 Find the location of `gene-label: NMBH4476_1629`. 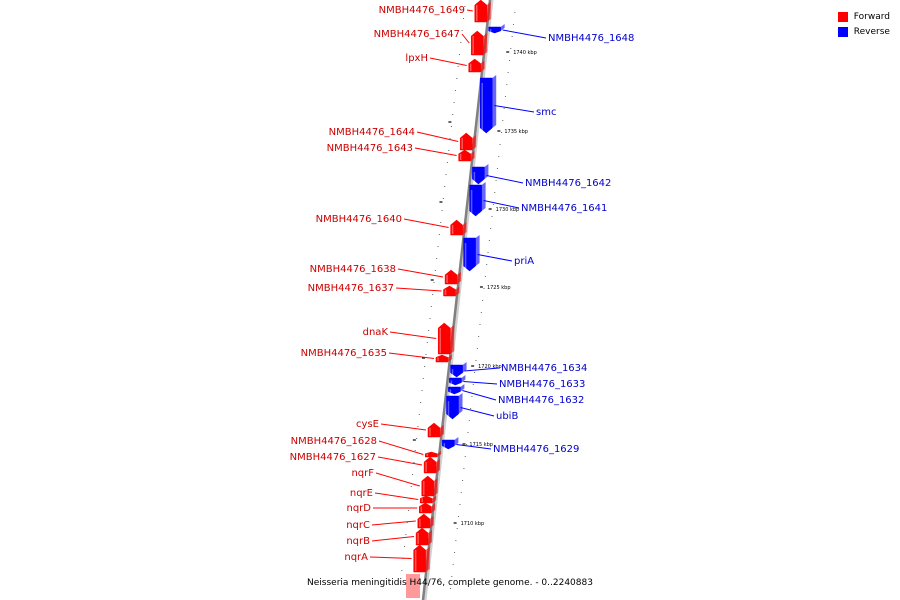

gene-label: NMBH4476_1629 is located at coordinates (536, 449).